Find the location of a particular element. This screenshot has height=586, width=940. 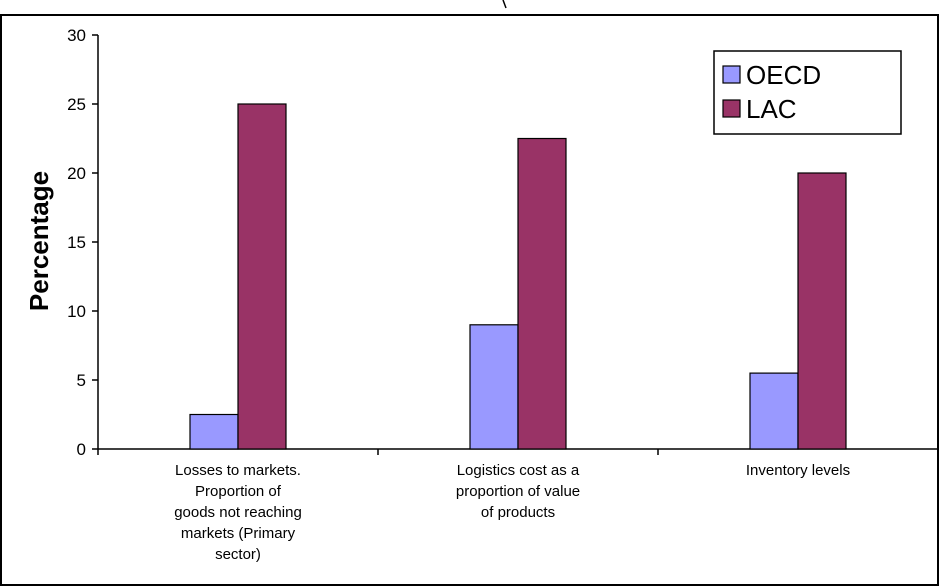

legend-label-oecd: OECD is located at coordinates (783, 75).